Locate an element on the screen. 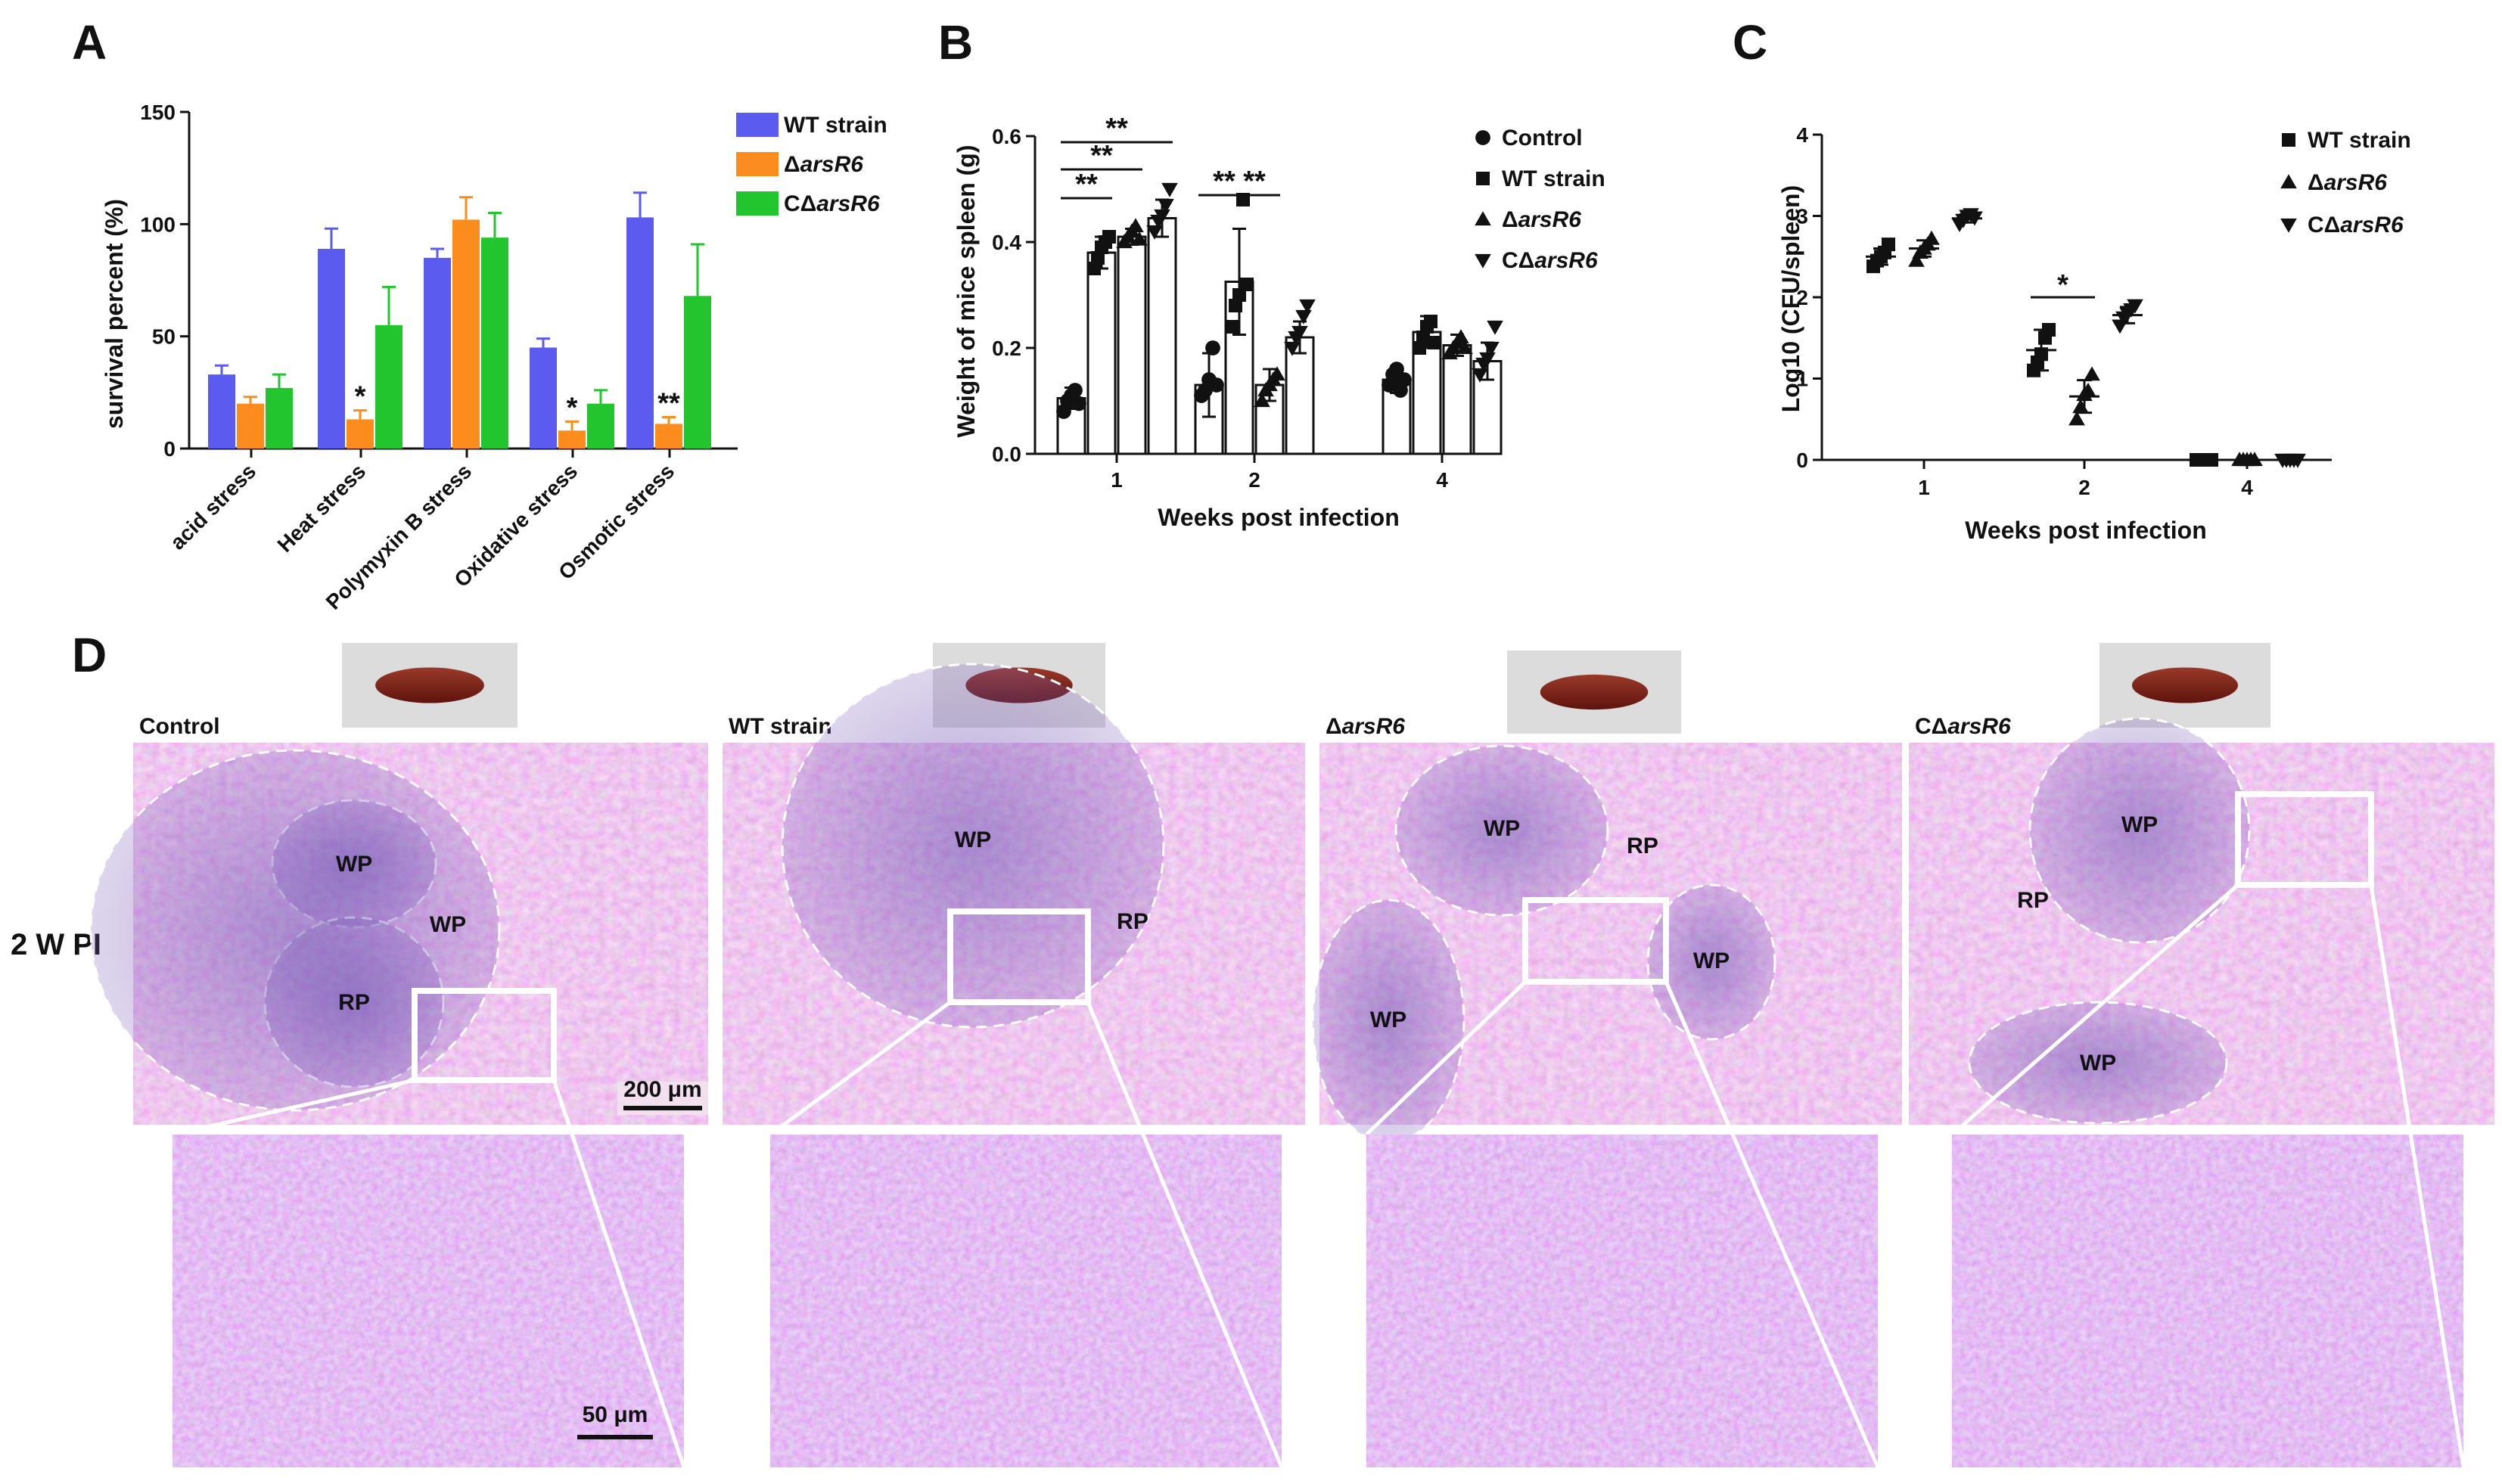 This screenshot has width=2502, height=1484. chart-c-ytick: 3 is located at coordinates (1802, 216).